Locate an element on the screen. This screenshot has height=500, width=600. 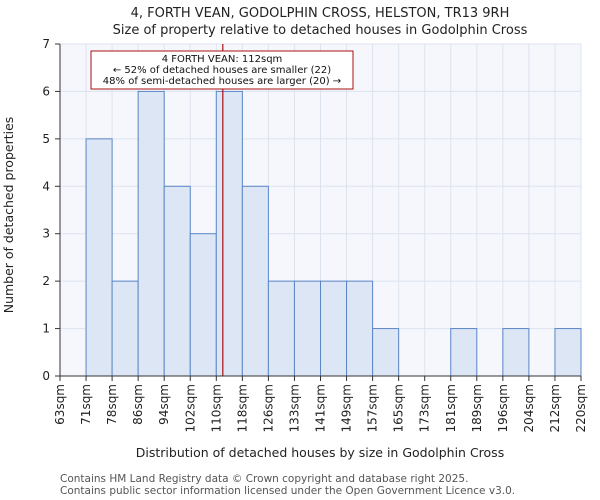
y-tick-label: 2 is located at coordinates (46, 281).